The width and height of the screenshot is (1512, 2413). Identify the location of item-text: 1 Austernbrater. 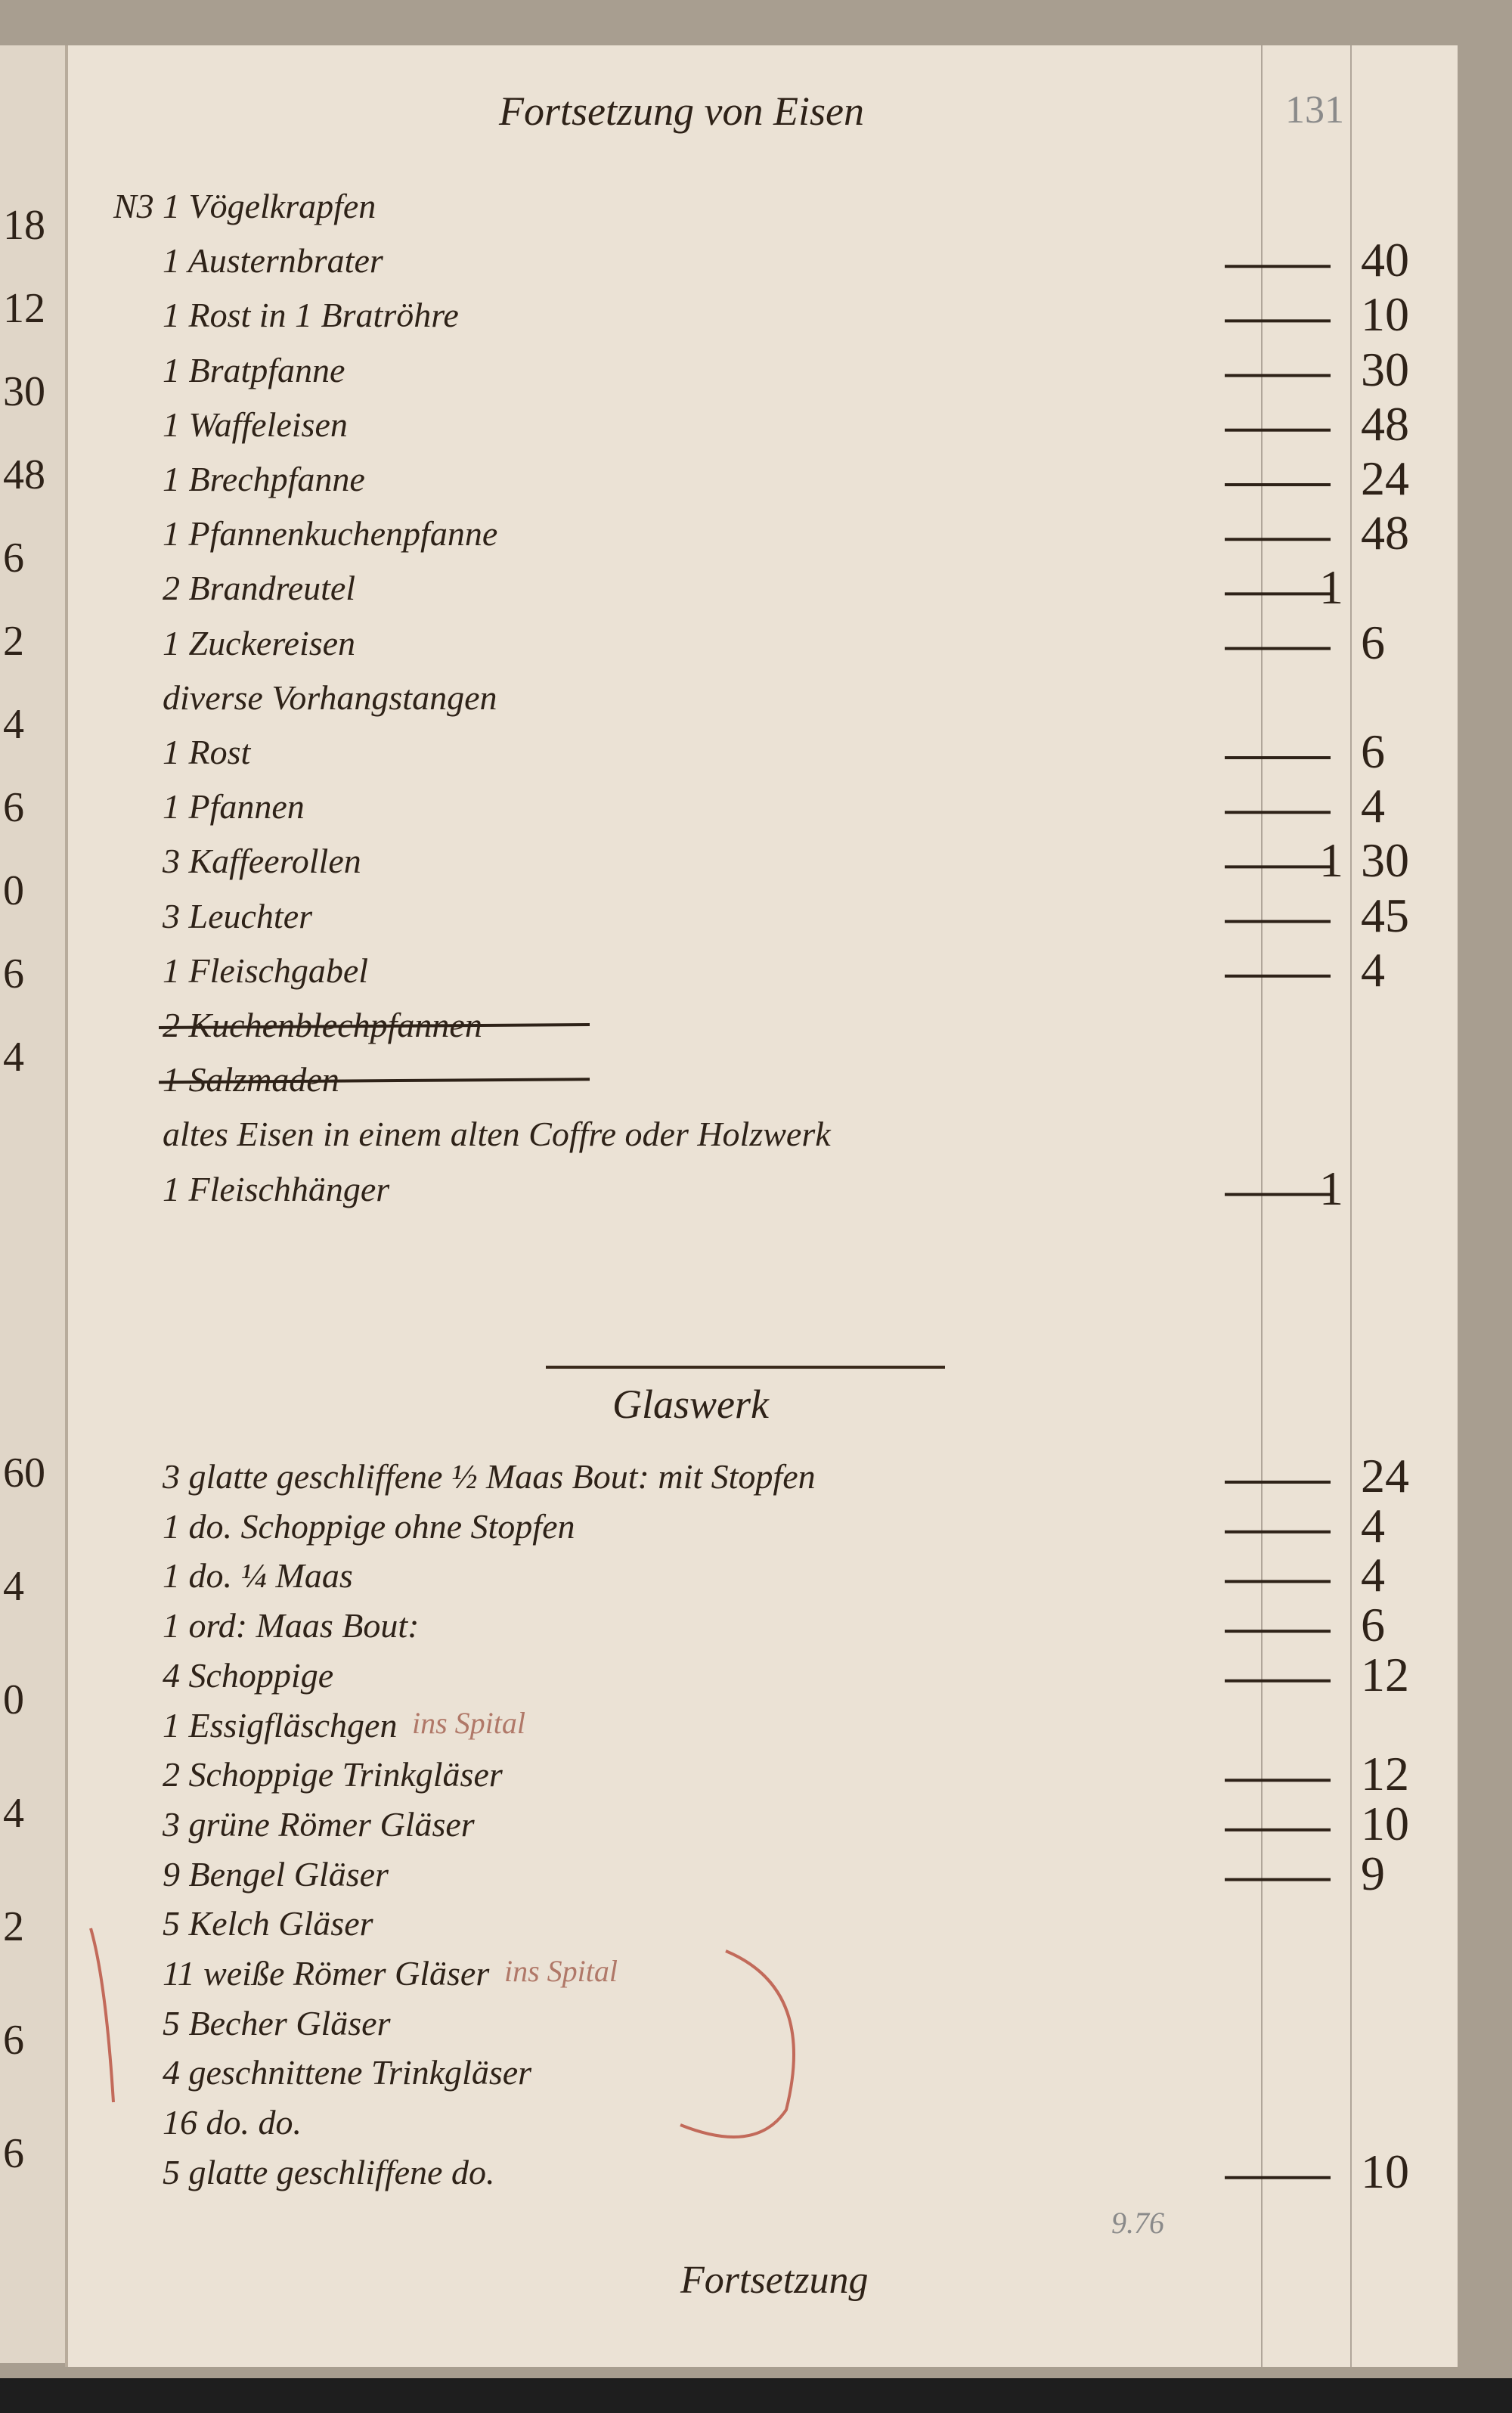
(273, 261).